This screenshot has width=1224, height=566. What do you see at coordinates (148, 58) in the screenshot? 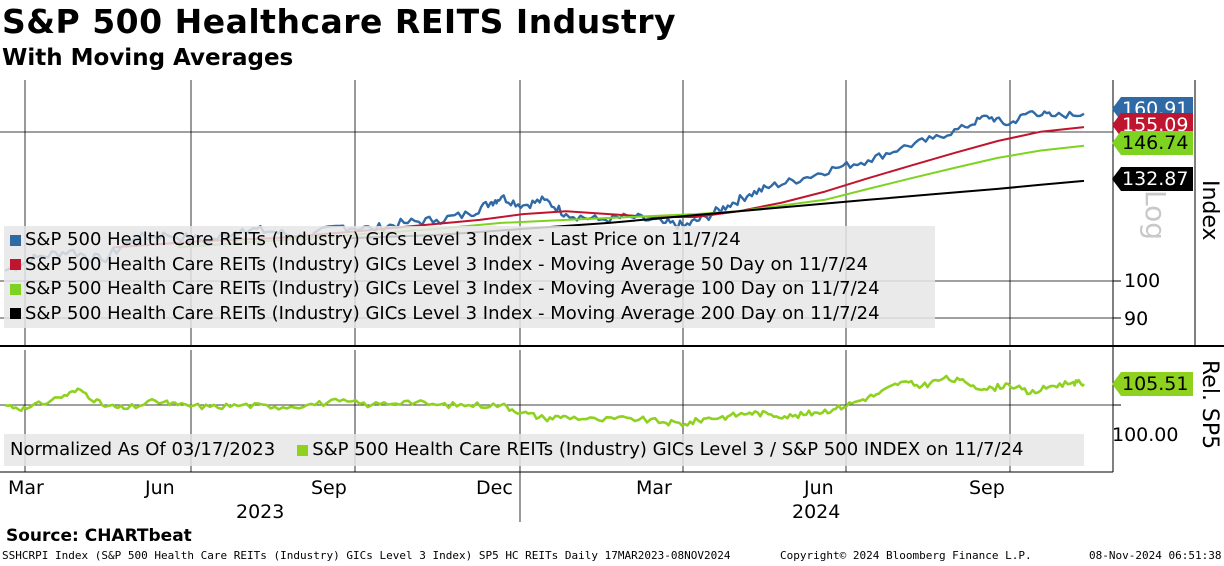
I see `chart-subtitle: With Moving Averages` at bounding box center [148, 58].